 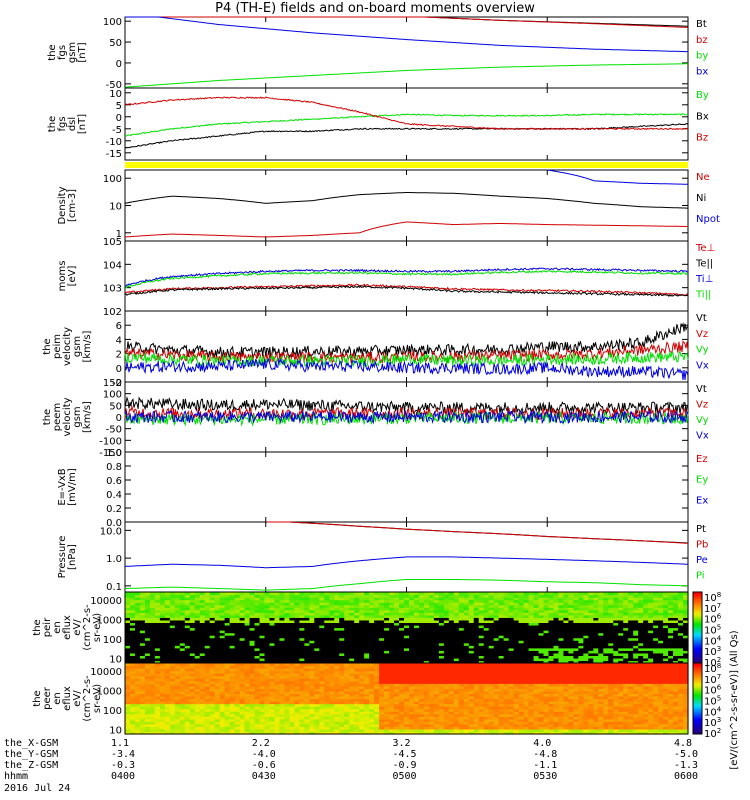 What do you see at coordinates (112, 711) in the screenshot?
I see `y-tick-label: 100` at bounding box center [112, 711].